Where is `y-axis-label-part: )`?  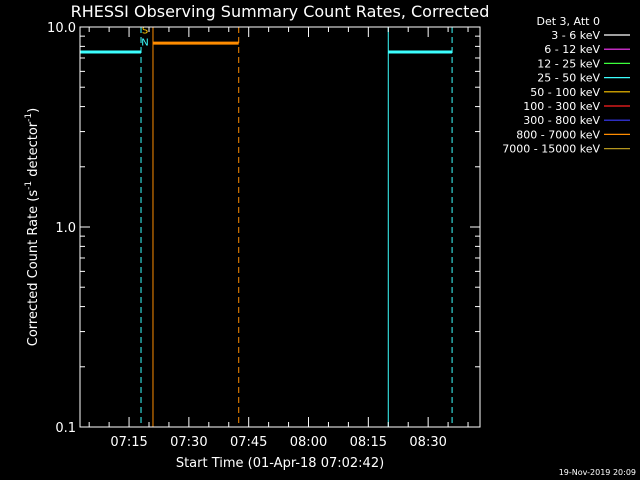 y-axis-label-part: ) is located at coordinates (33, 110).